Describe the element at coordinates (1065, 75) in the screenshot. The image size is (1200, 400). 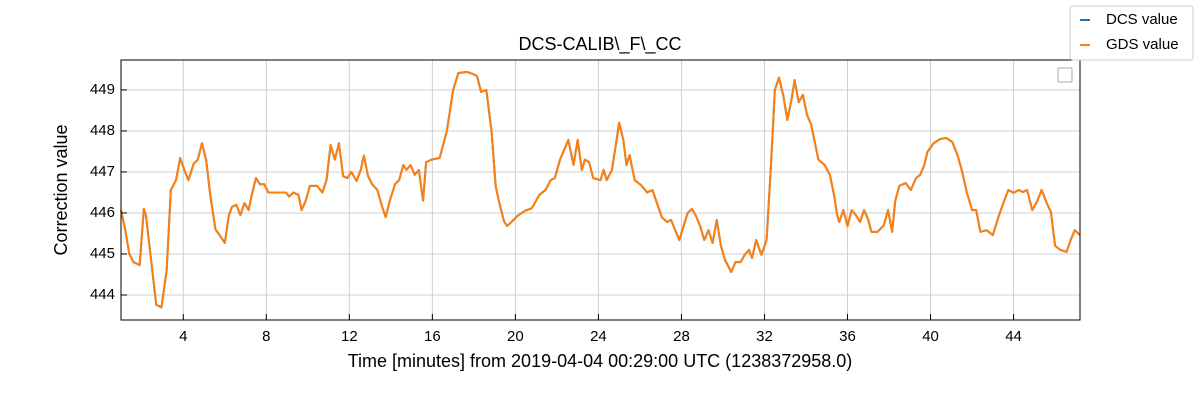
I see `empty-legend` at that location.